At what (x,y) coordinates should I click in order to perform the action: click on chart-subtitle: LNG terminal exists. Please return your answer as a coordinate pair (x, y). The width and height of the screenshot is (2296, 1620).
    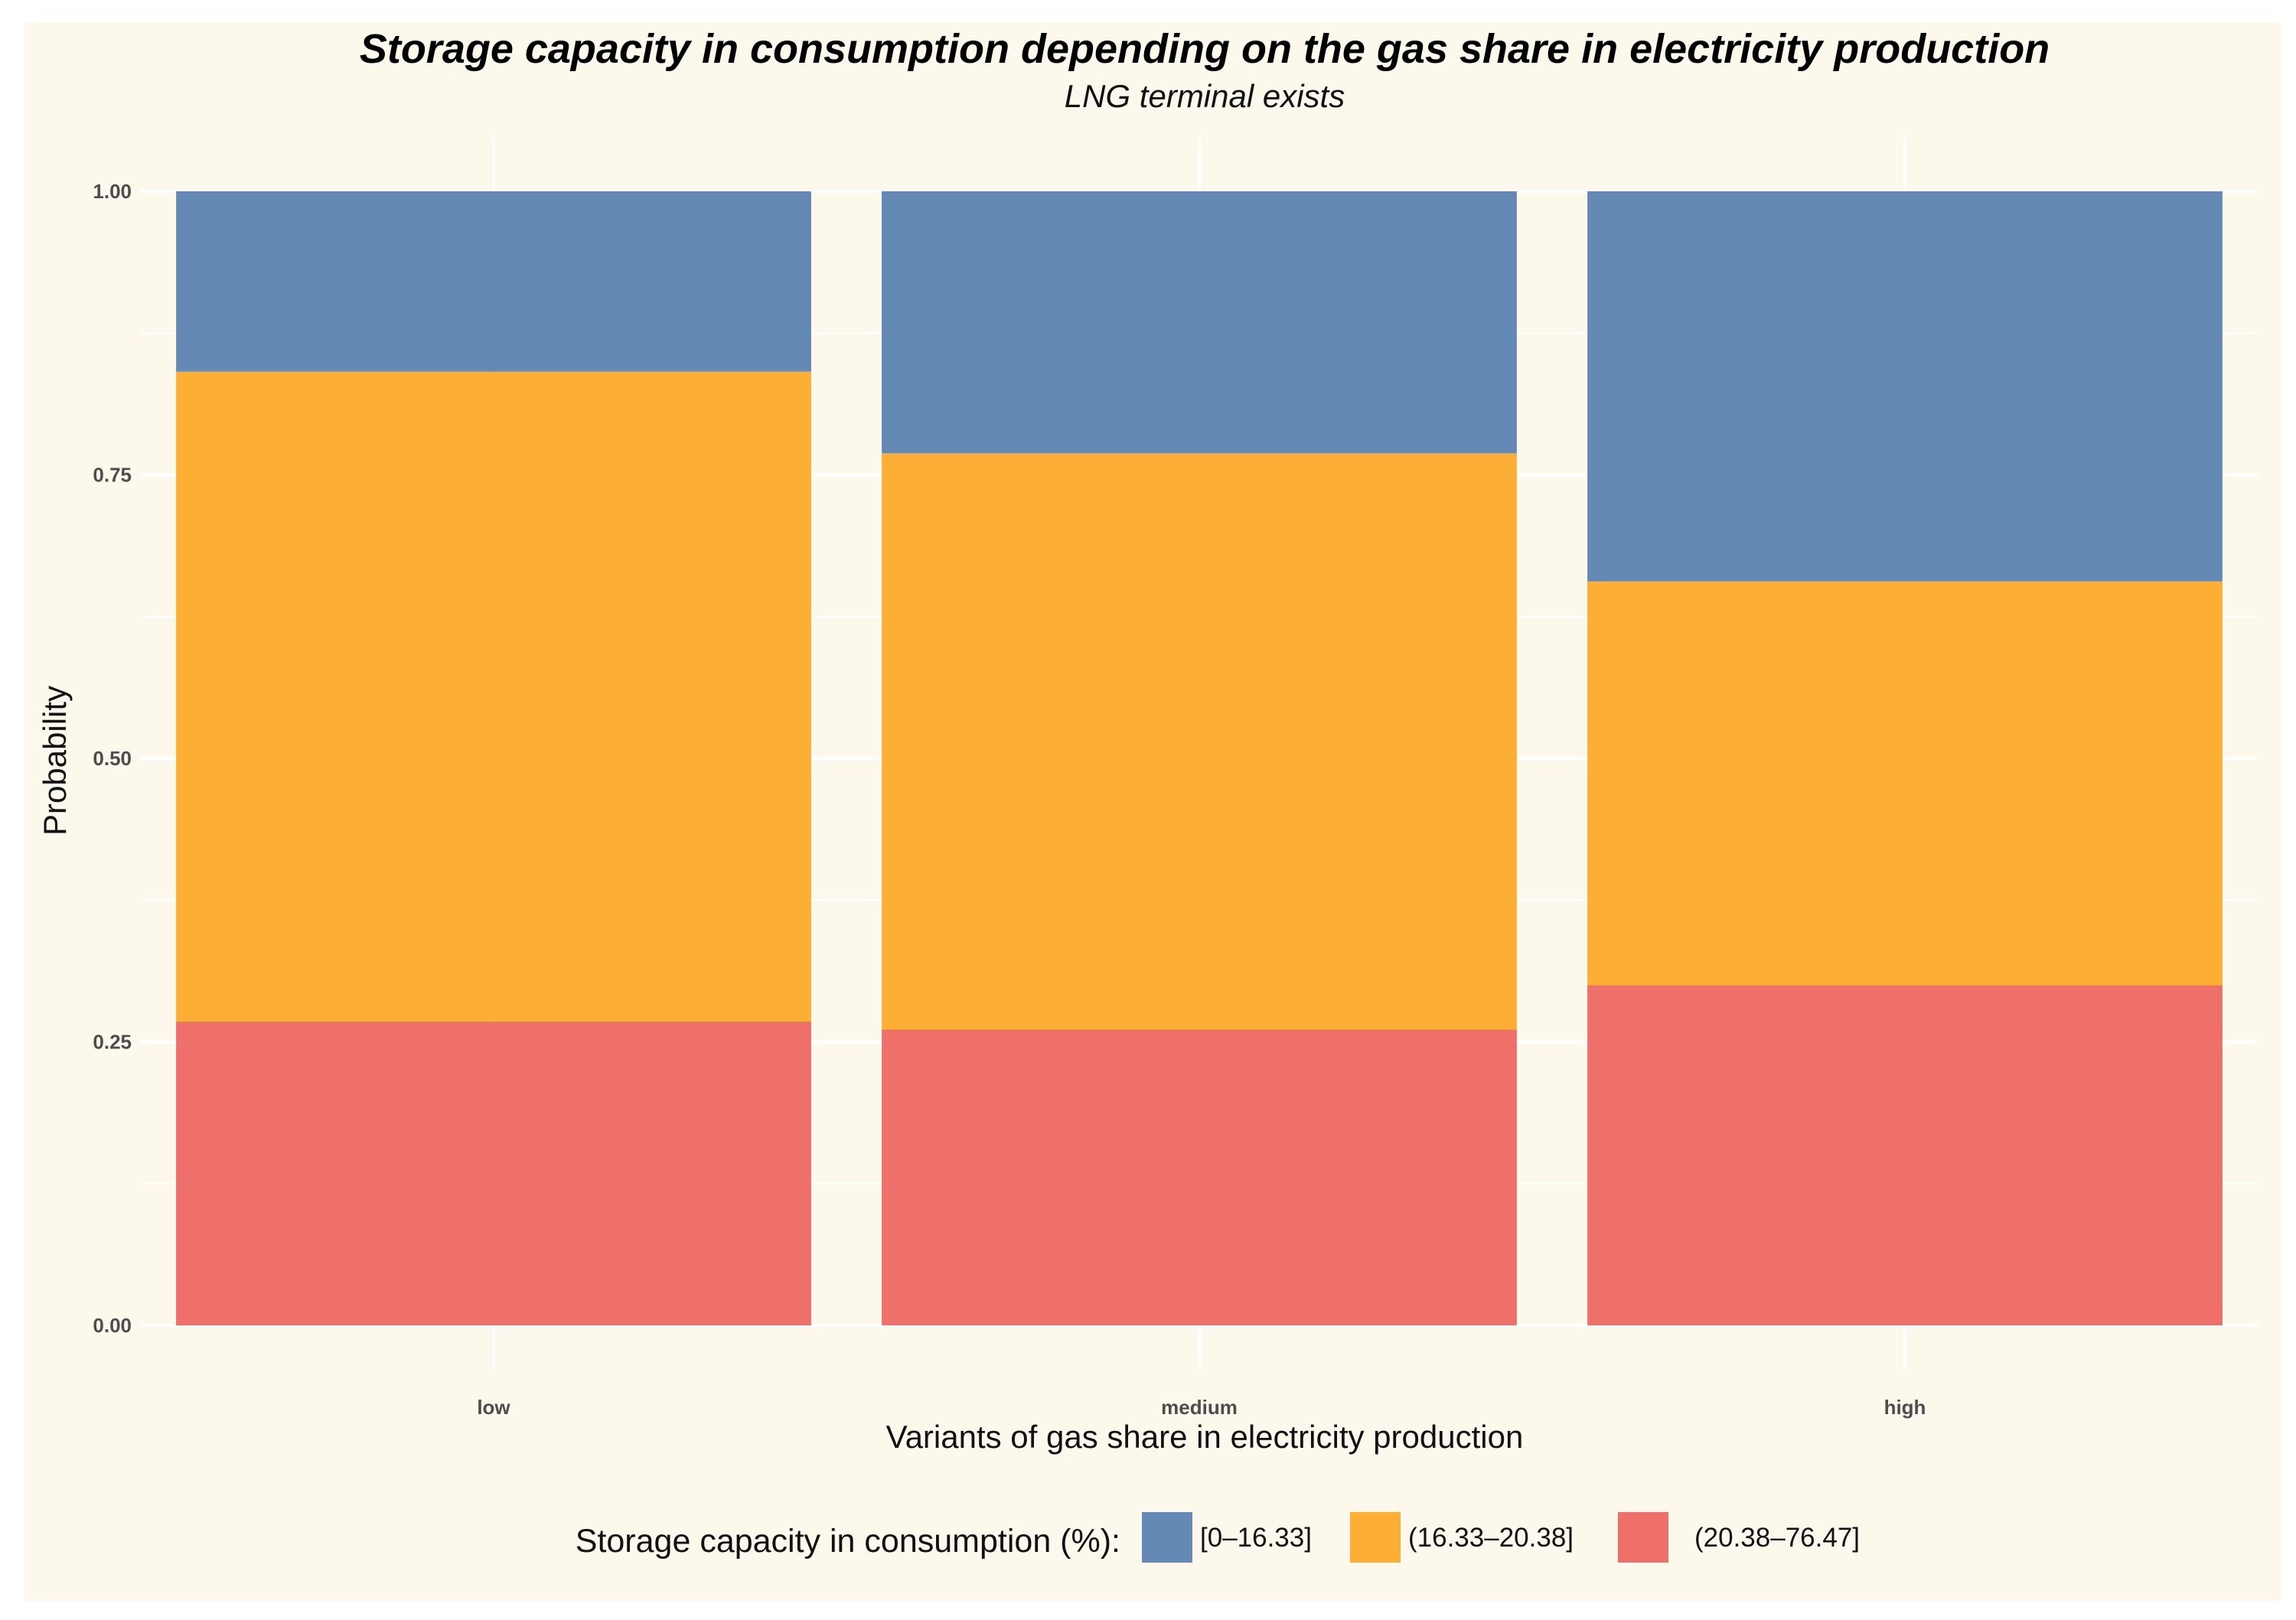
    Looking at the image, I should click on (1205, 96).